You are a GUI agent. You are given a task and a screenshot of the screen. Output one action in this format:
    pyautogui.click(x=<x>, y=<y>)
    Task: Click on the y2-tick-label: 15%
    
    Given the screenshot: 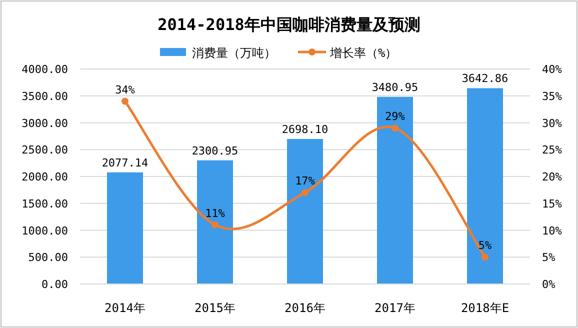 What is the action you would take?
    pyautogui.click(x=552, y=203)
    